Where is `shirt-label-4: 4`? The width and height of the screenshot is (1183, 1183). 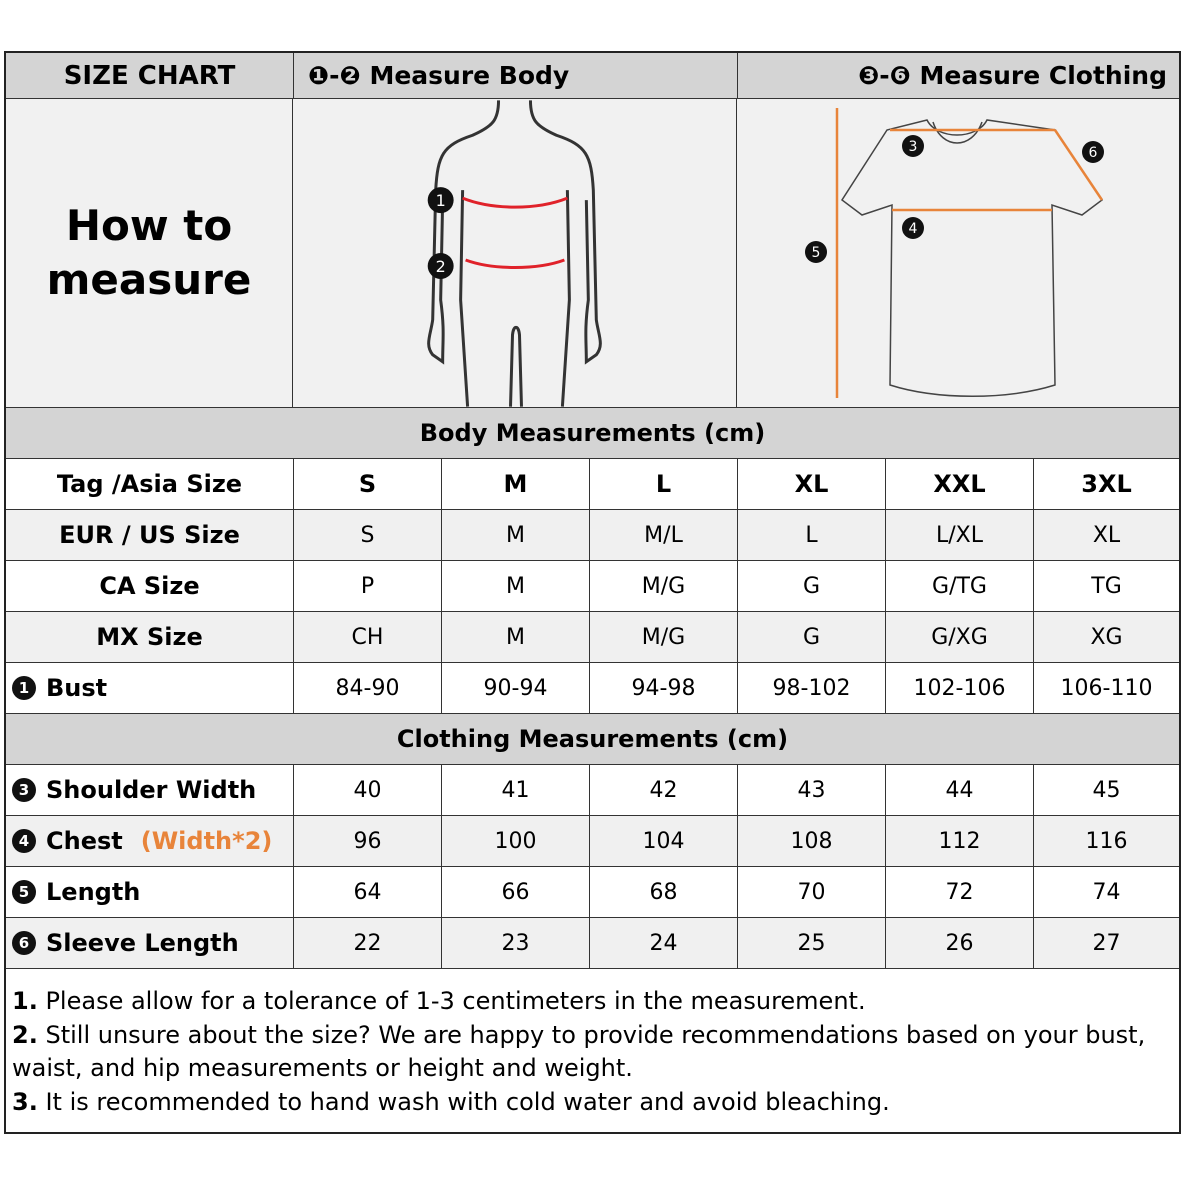
shirt-label-4: 4 is located at coordinates (913, 229).